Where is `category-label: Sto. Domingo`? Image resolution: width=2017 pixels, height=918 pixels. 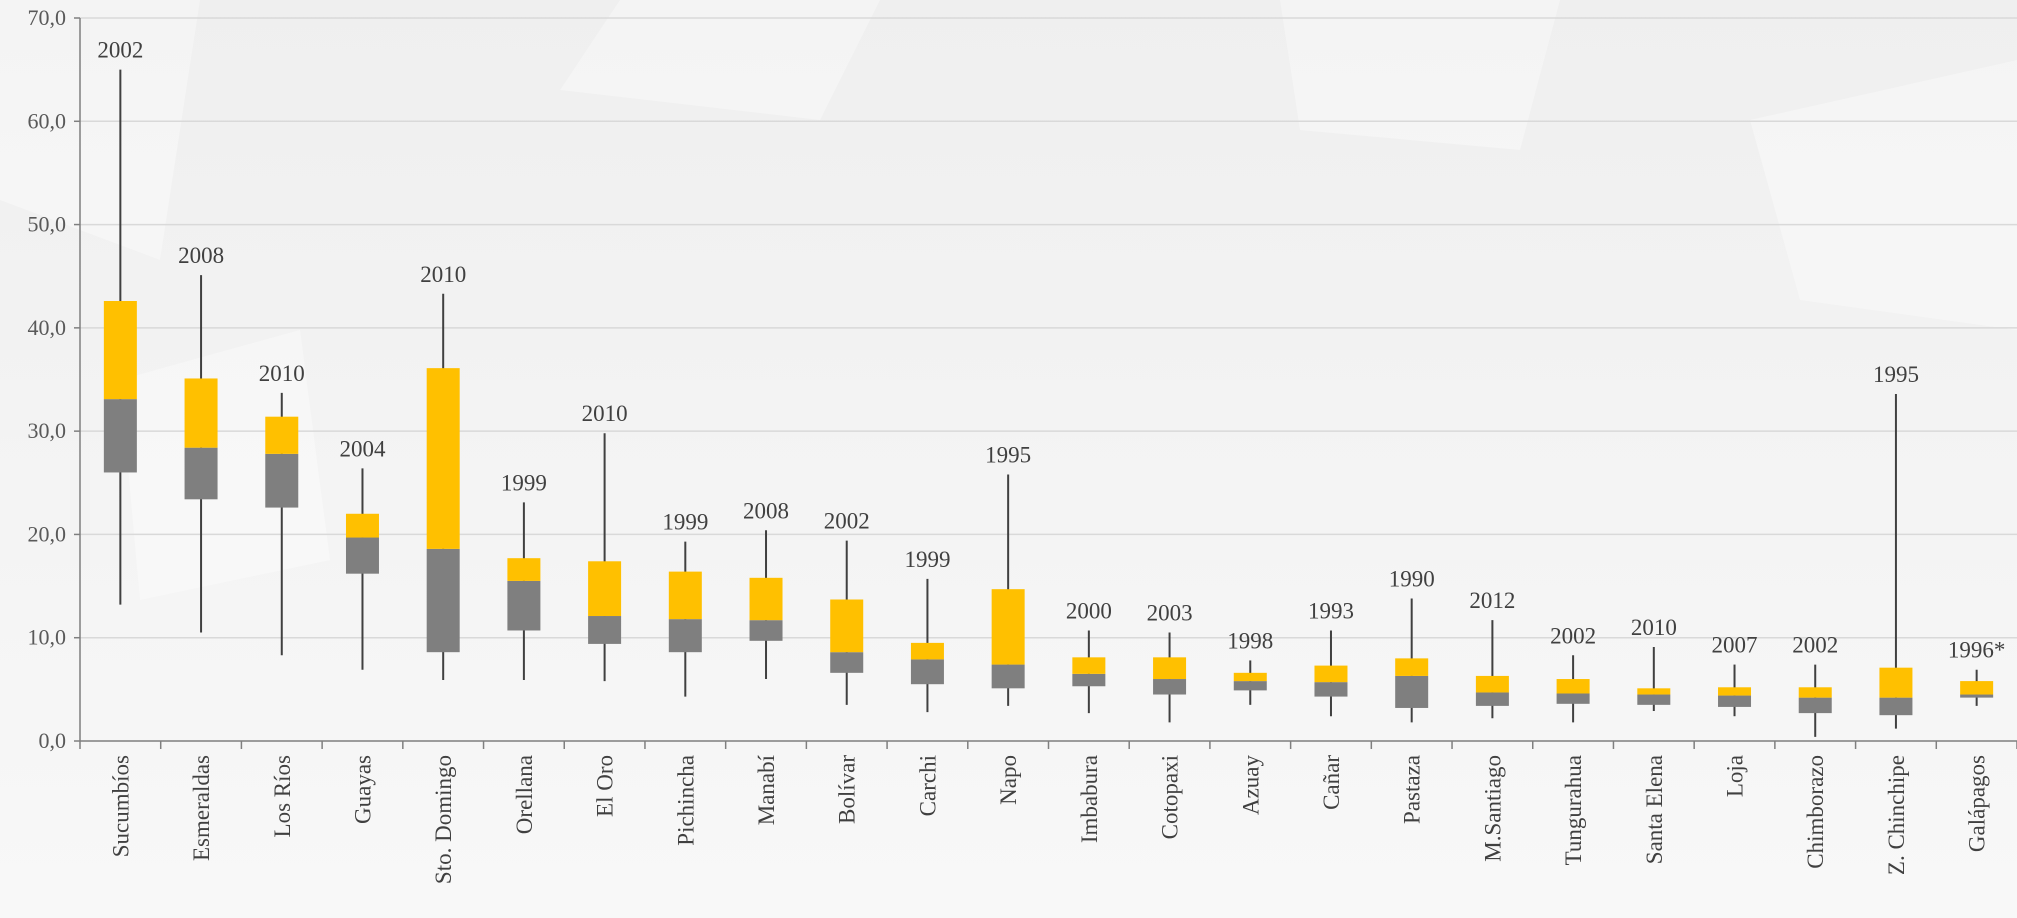 category-label: Sto. Domingo is located at coordinates (443, 819).